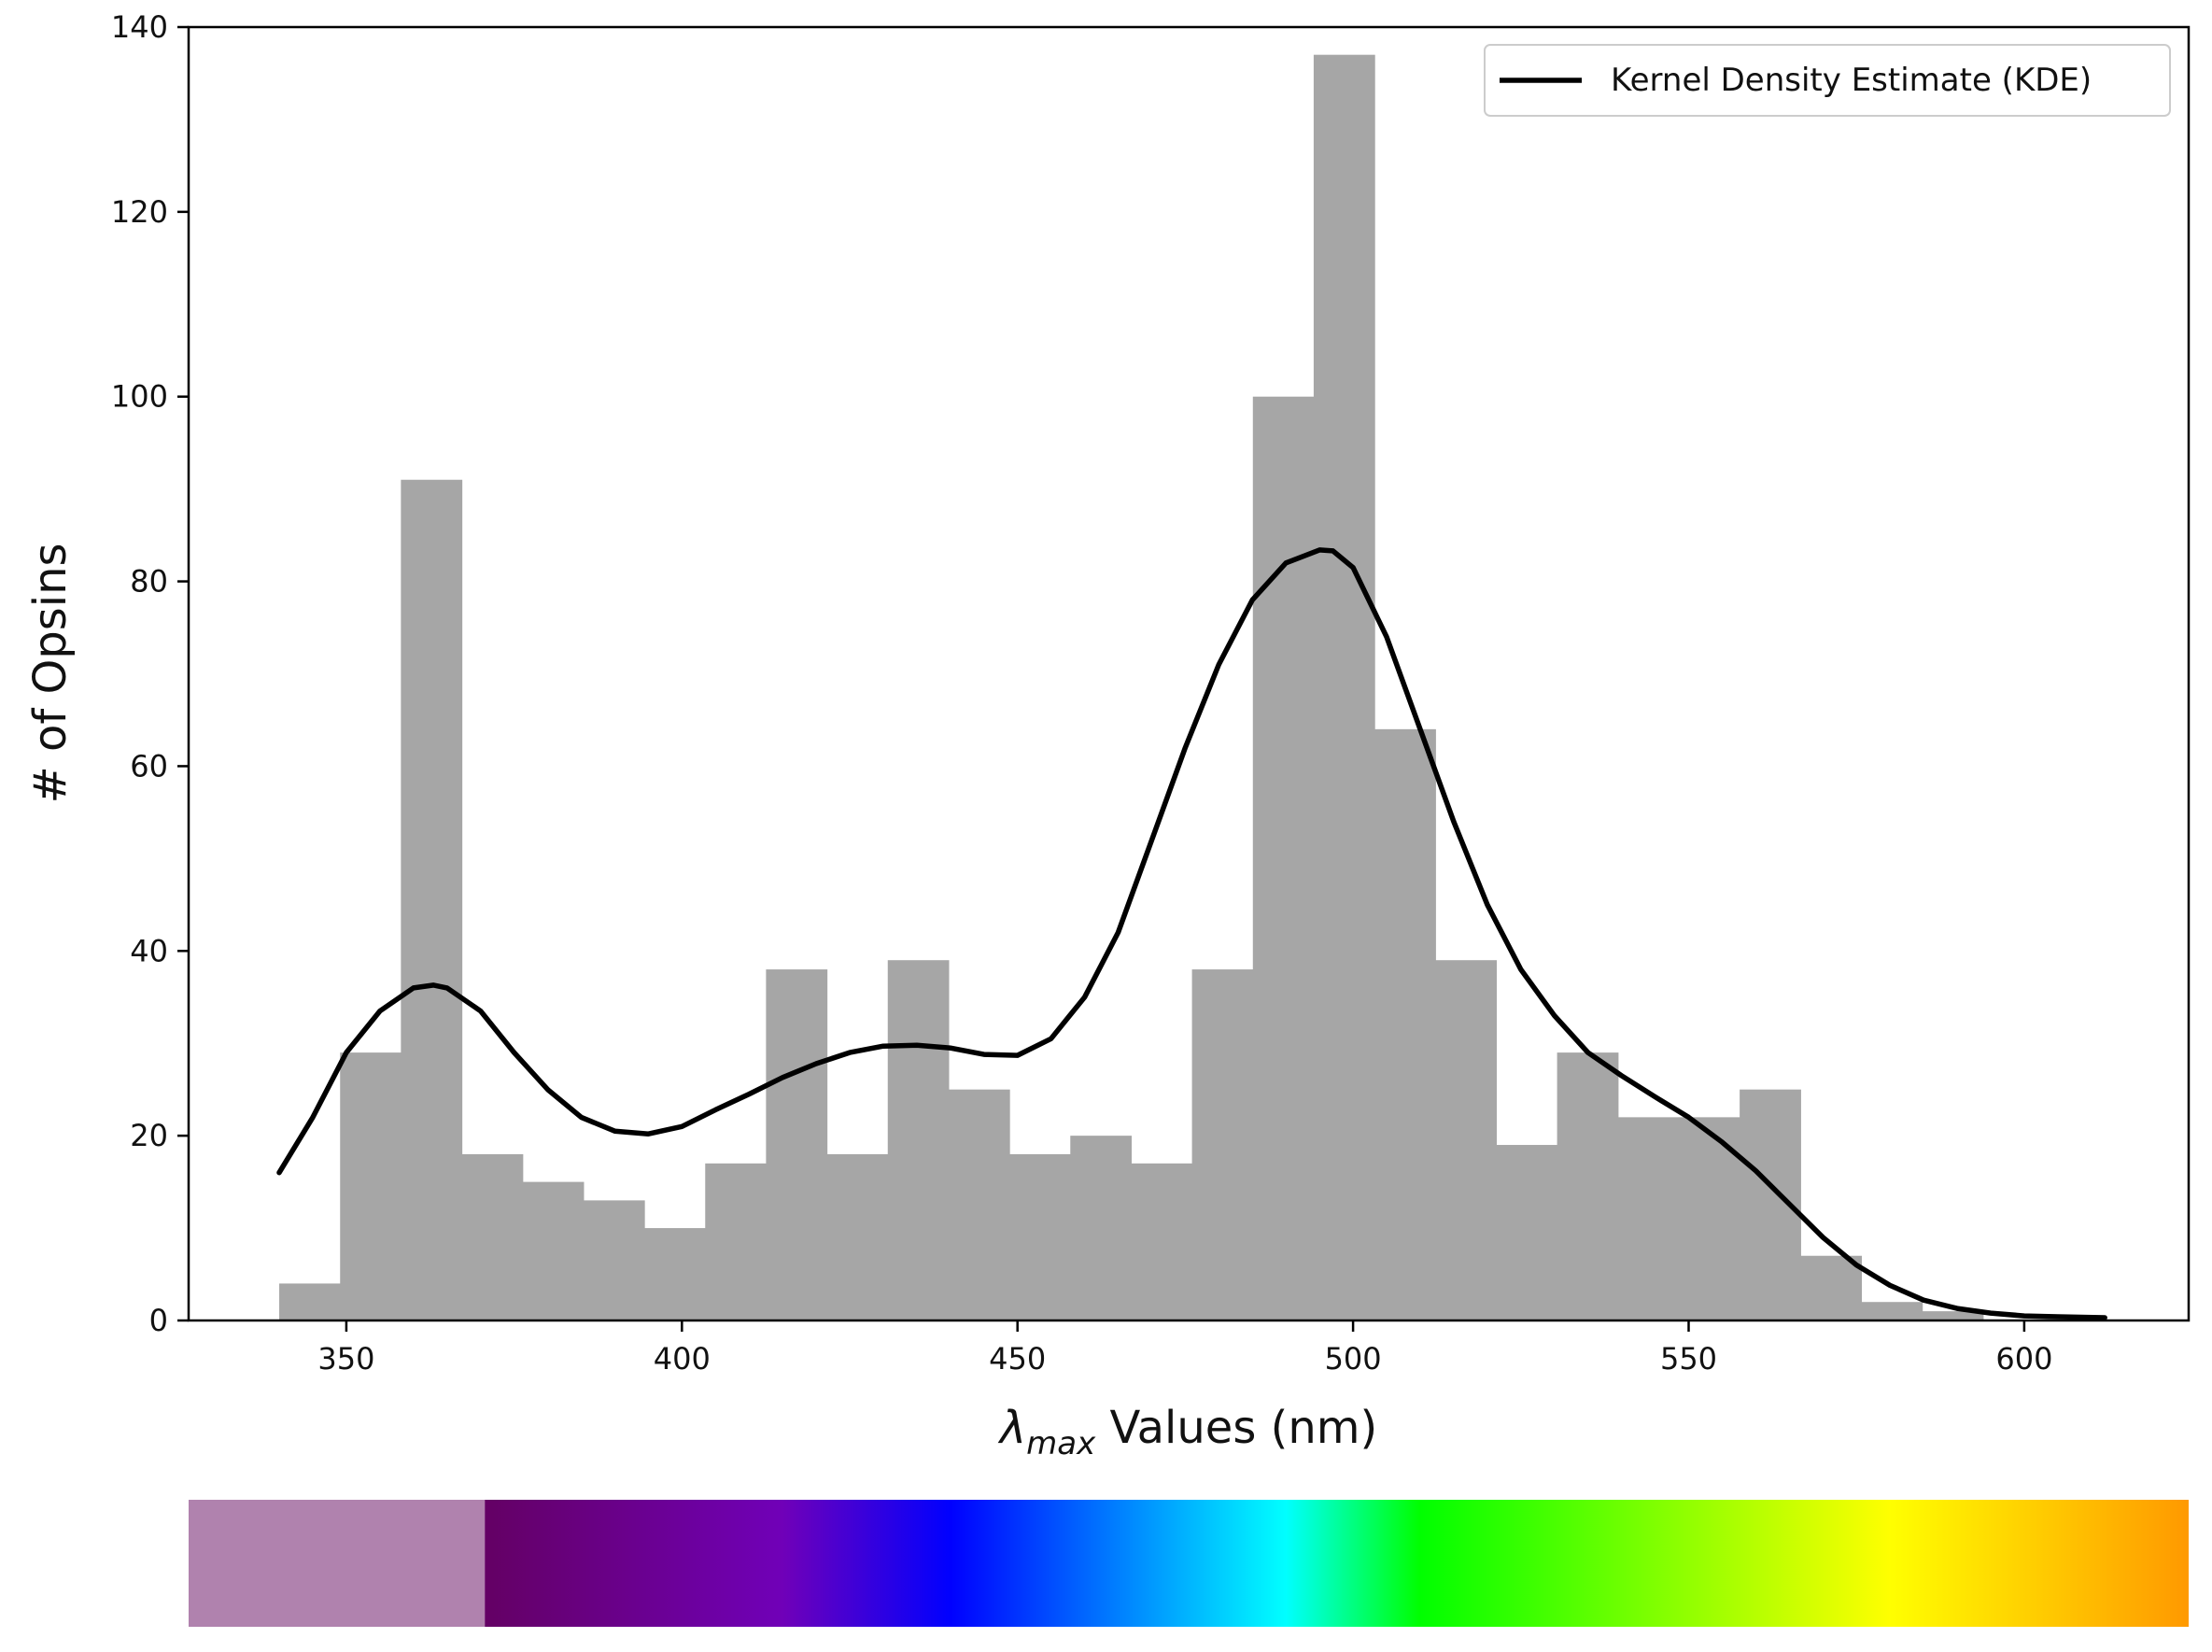 Image resolution: width=2212 pixels, height=1652 pixels. What do you see at coordinates (1851, 80) in the screenshot?
I see `legend-label: Kernel Density Estimate (KDE)` at bounding box center [1851, 80].